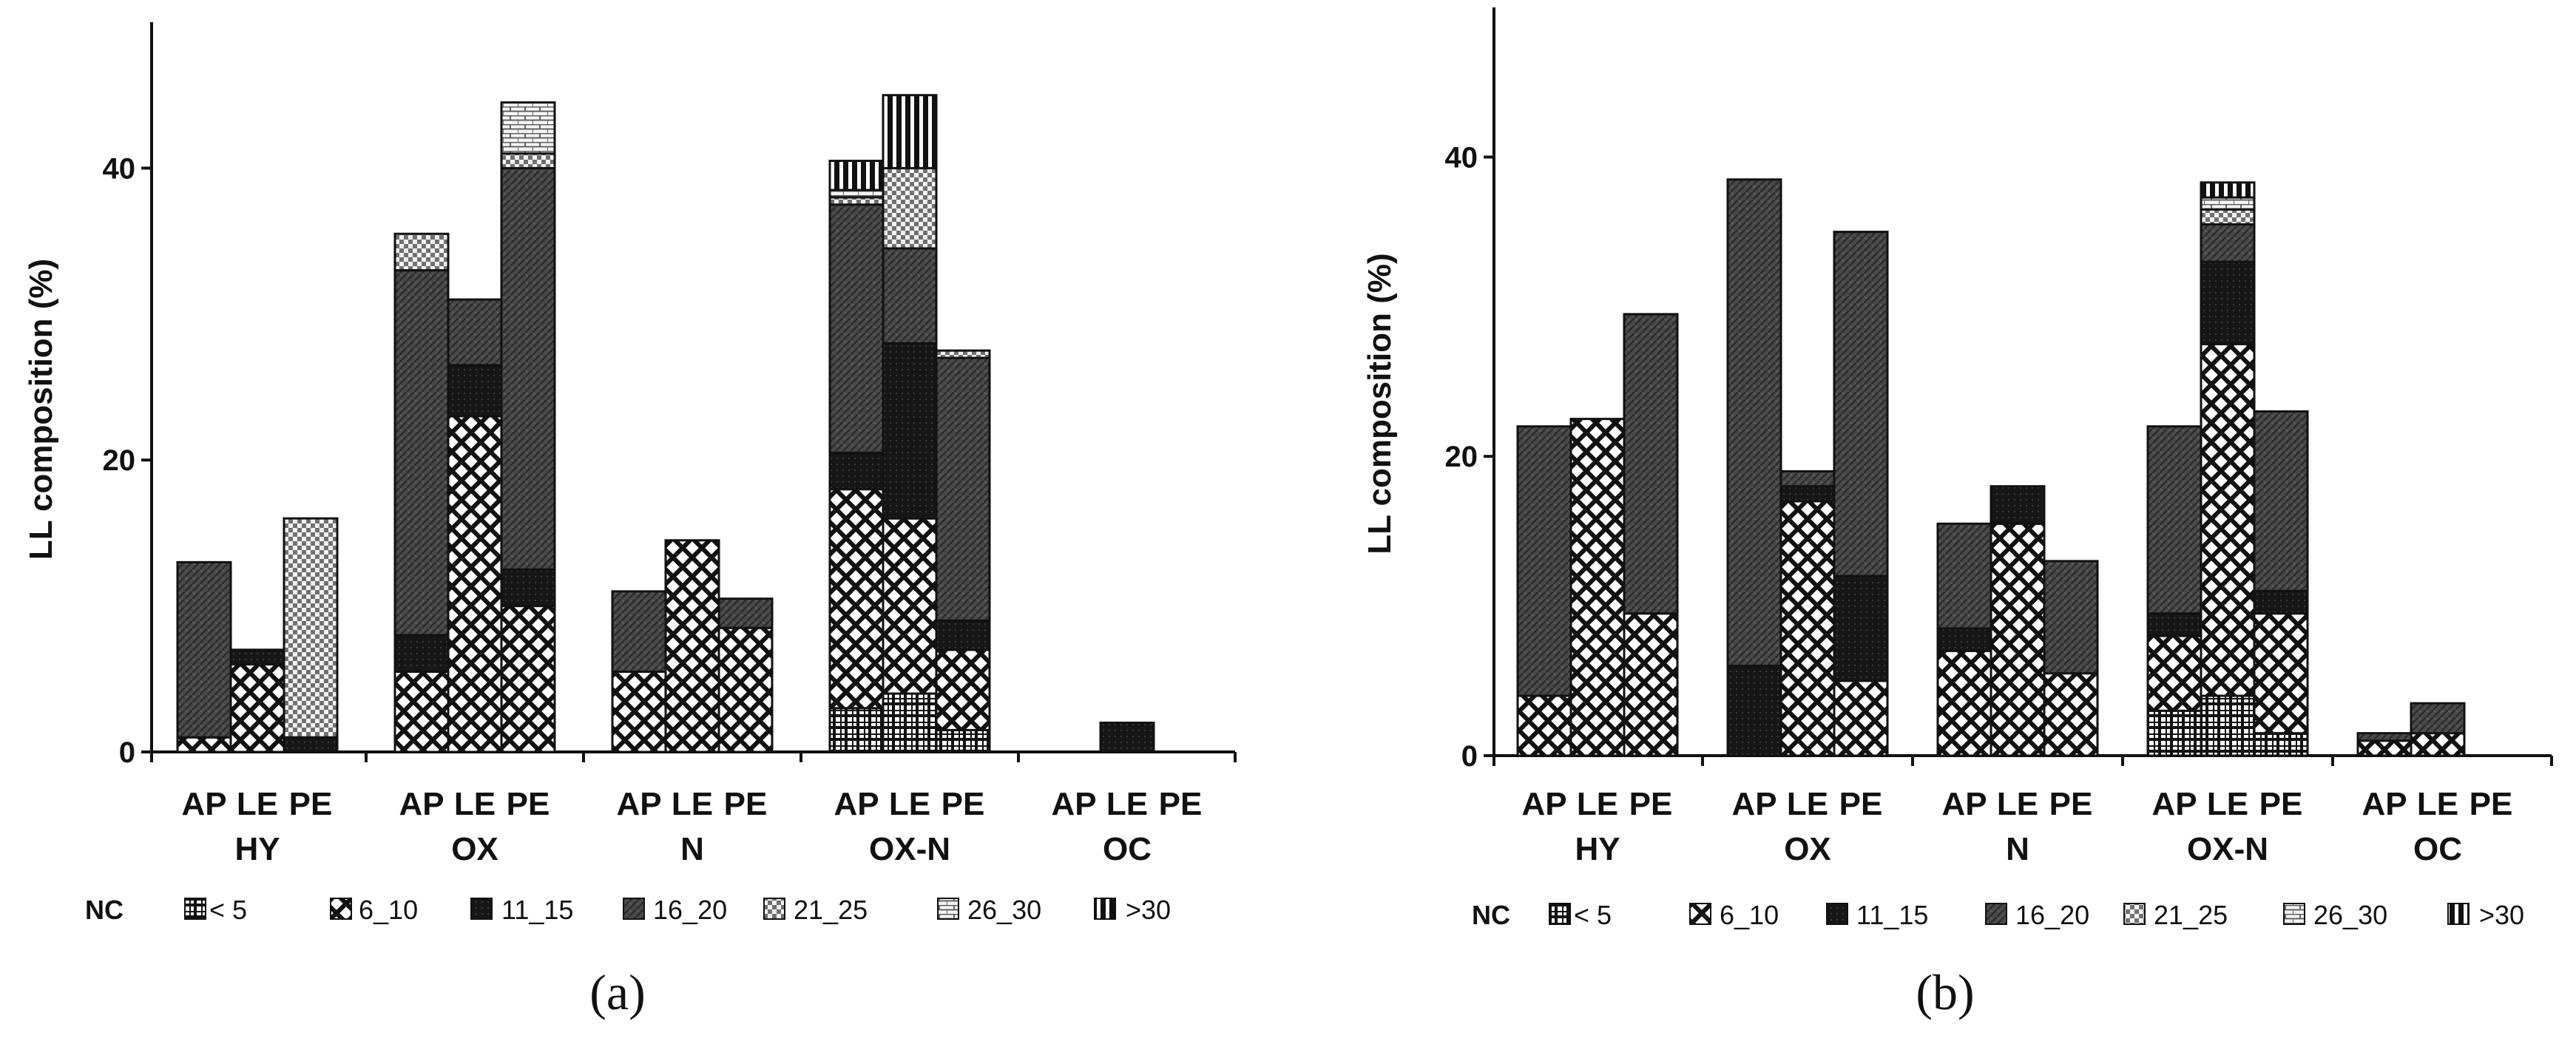 This screenshot has width=2576, height=1044. Describe the element at coordinates (2437, 849) in the screenshot. I see `group-label: OC` at that location.